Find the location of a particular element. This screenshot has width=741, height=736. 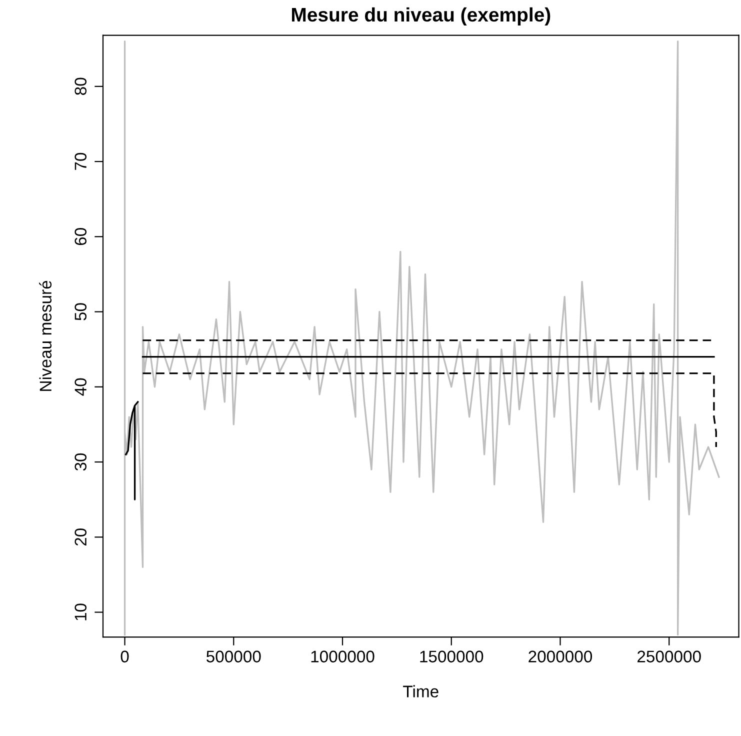

x-tick-label: 2500000 is located at coordinates (669, 656).